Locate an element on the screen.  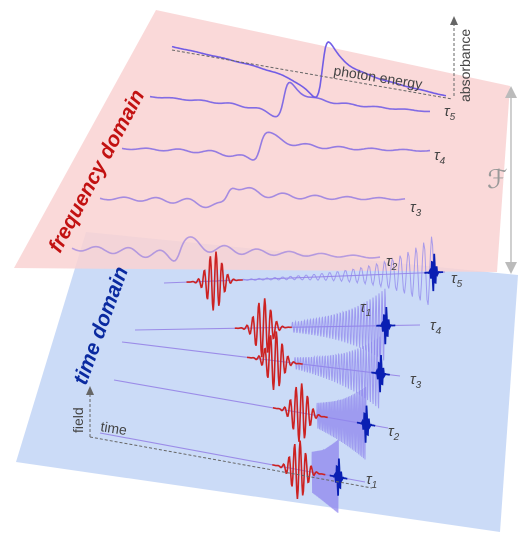
time-delay-label: τ3 is located at coordinates (416, 381).